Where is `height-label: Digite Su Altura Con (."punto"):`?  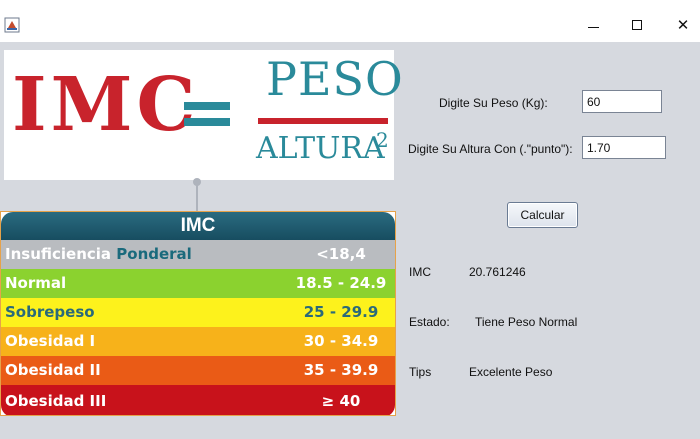 height-label: Digite Su Altura Con (."punto"): is located at coordinates (490, 149).